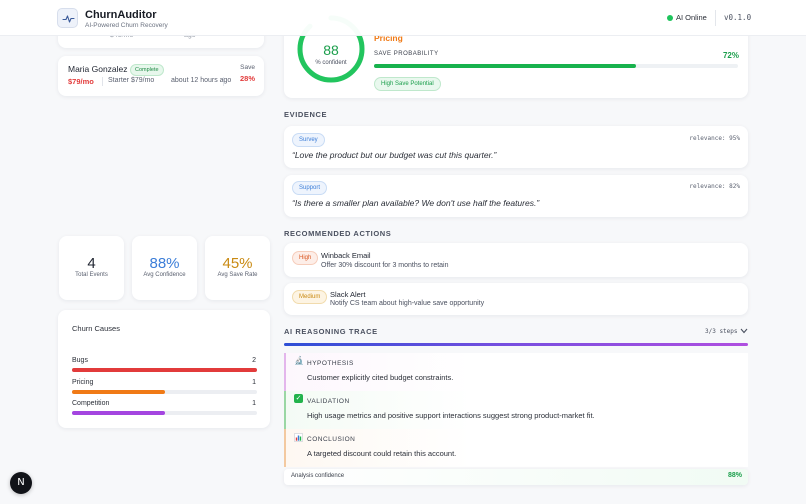 Image resolution: width=806 pixels, height=504 pixels. Describe the element at coordinates (299, 360) in the screenshot. I see `microscope-icon: 🔬` at that location.